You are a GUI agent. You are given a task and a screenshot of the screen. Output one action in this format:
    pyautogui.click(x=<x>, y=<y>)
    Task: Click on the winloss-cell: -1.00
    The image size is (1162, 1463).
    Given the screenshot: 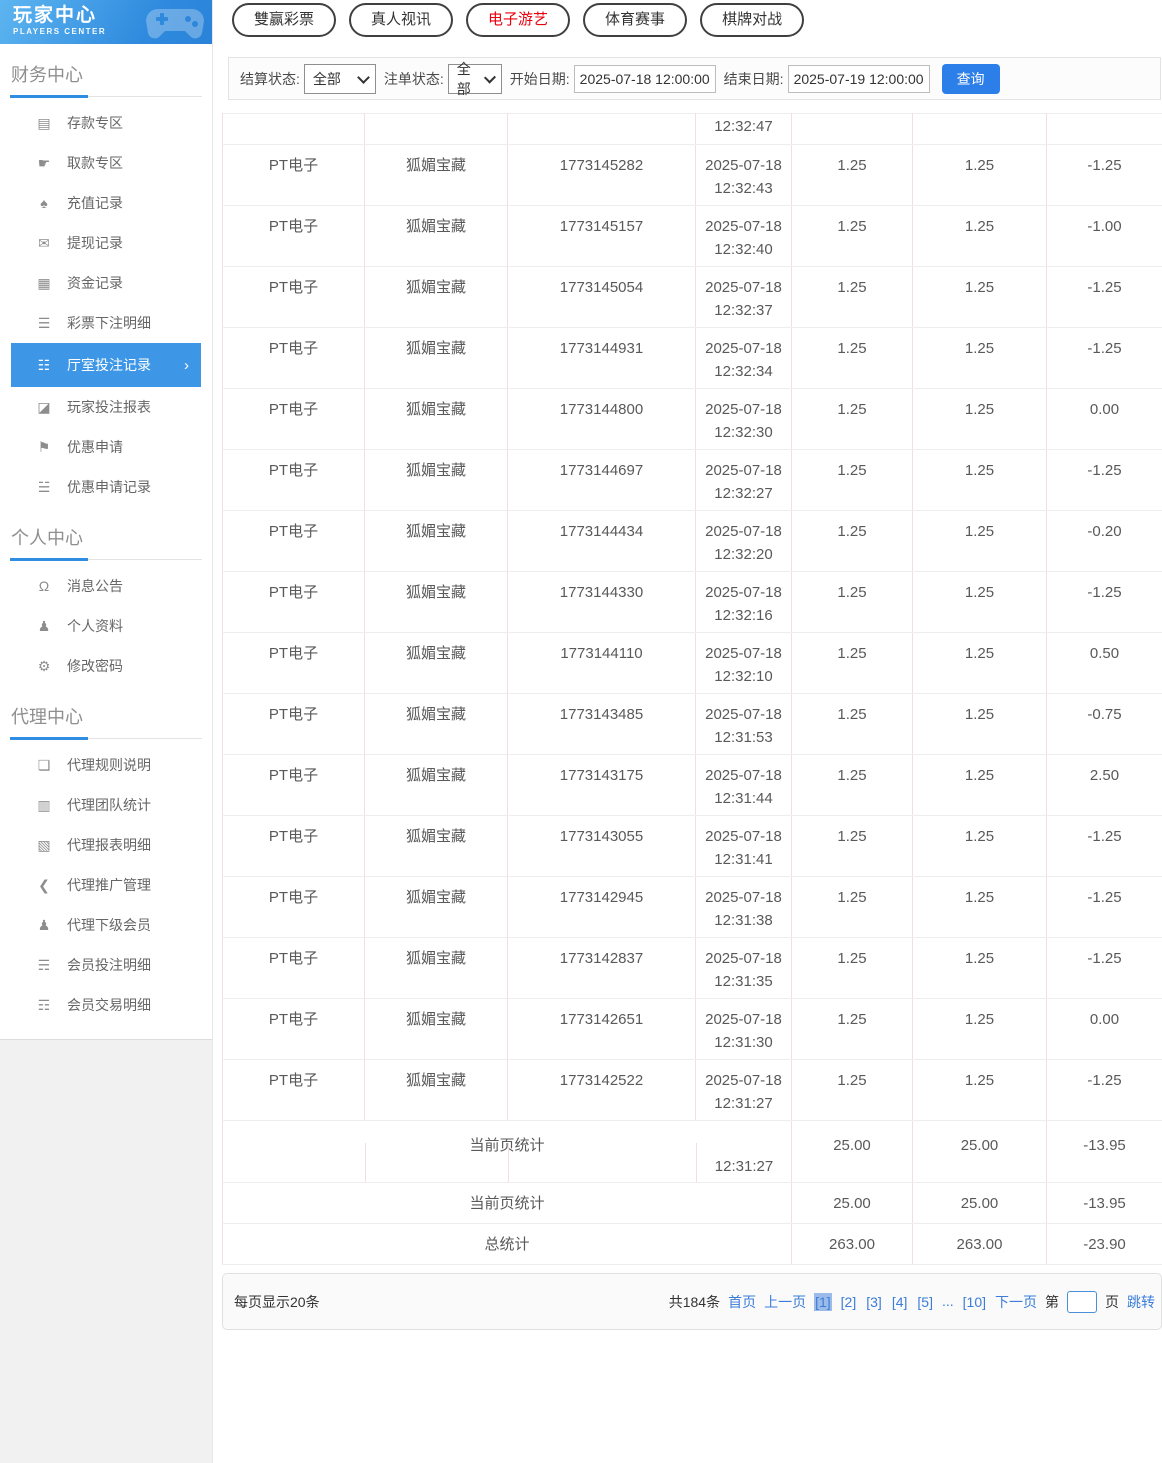 What is the action you would take?
    pyautogui.click(x=1104, y=236)
    